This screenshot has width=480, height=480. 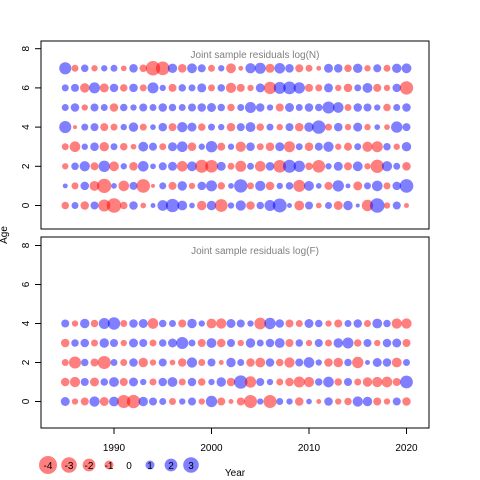 I want to click on y-tick-label: 6, so click(x=26, y=88).